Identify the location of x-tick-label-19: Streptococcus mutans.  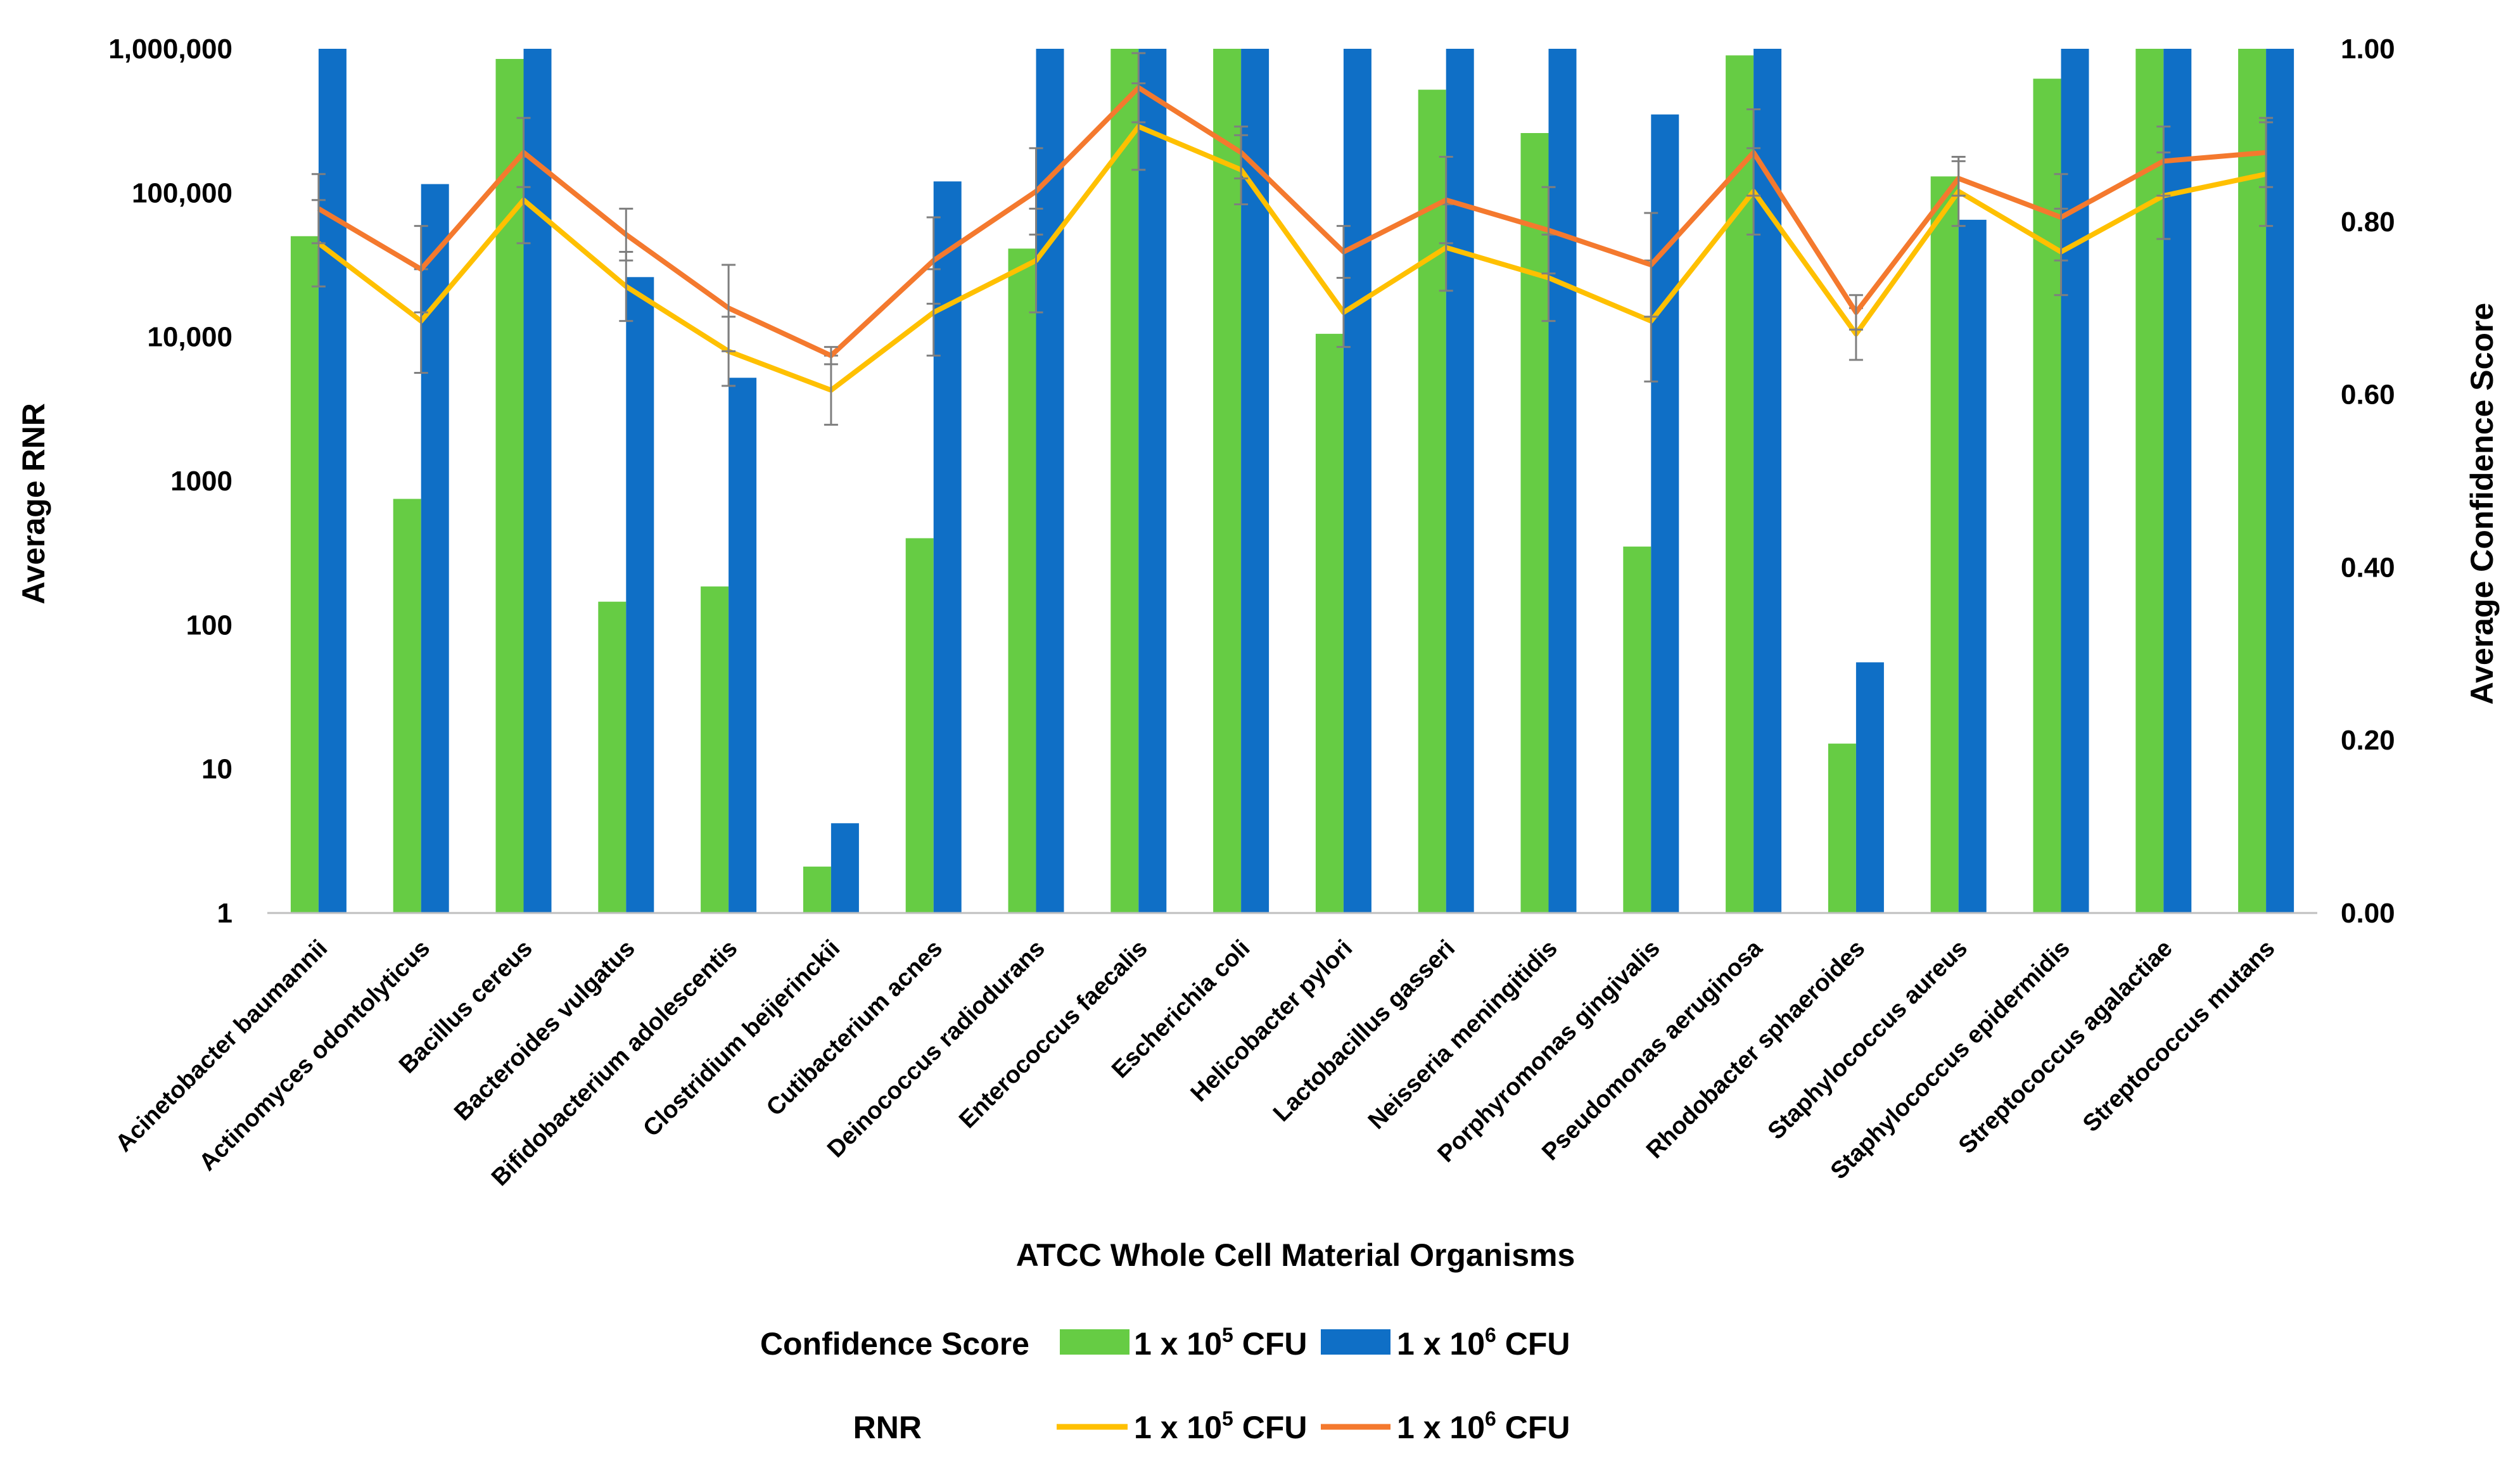
(2179, 1036).